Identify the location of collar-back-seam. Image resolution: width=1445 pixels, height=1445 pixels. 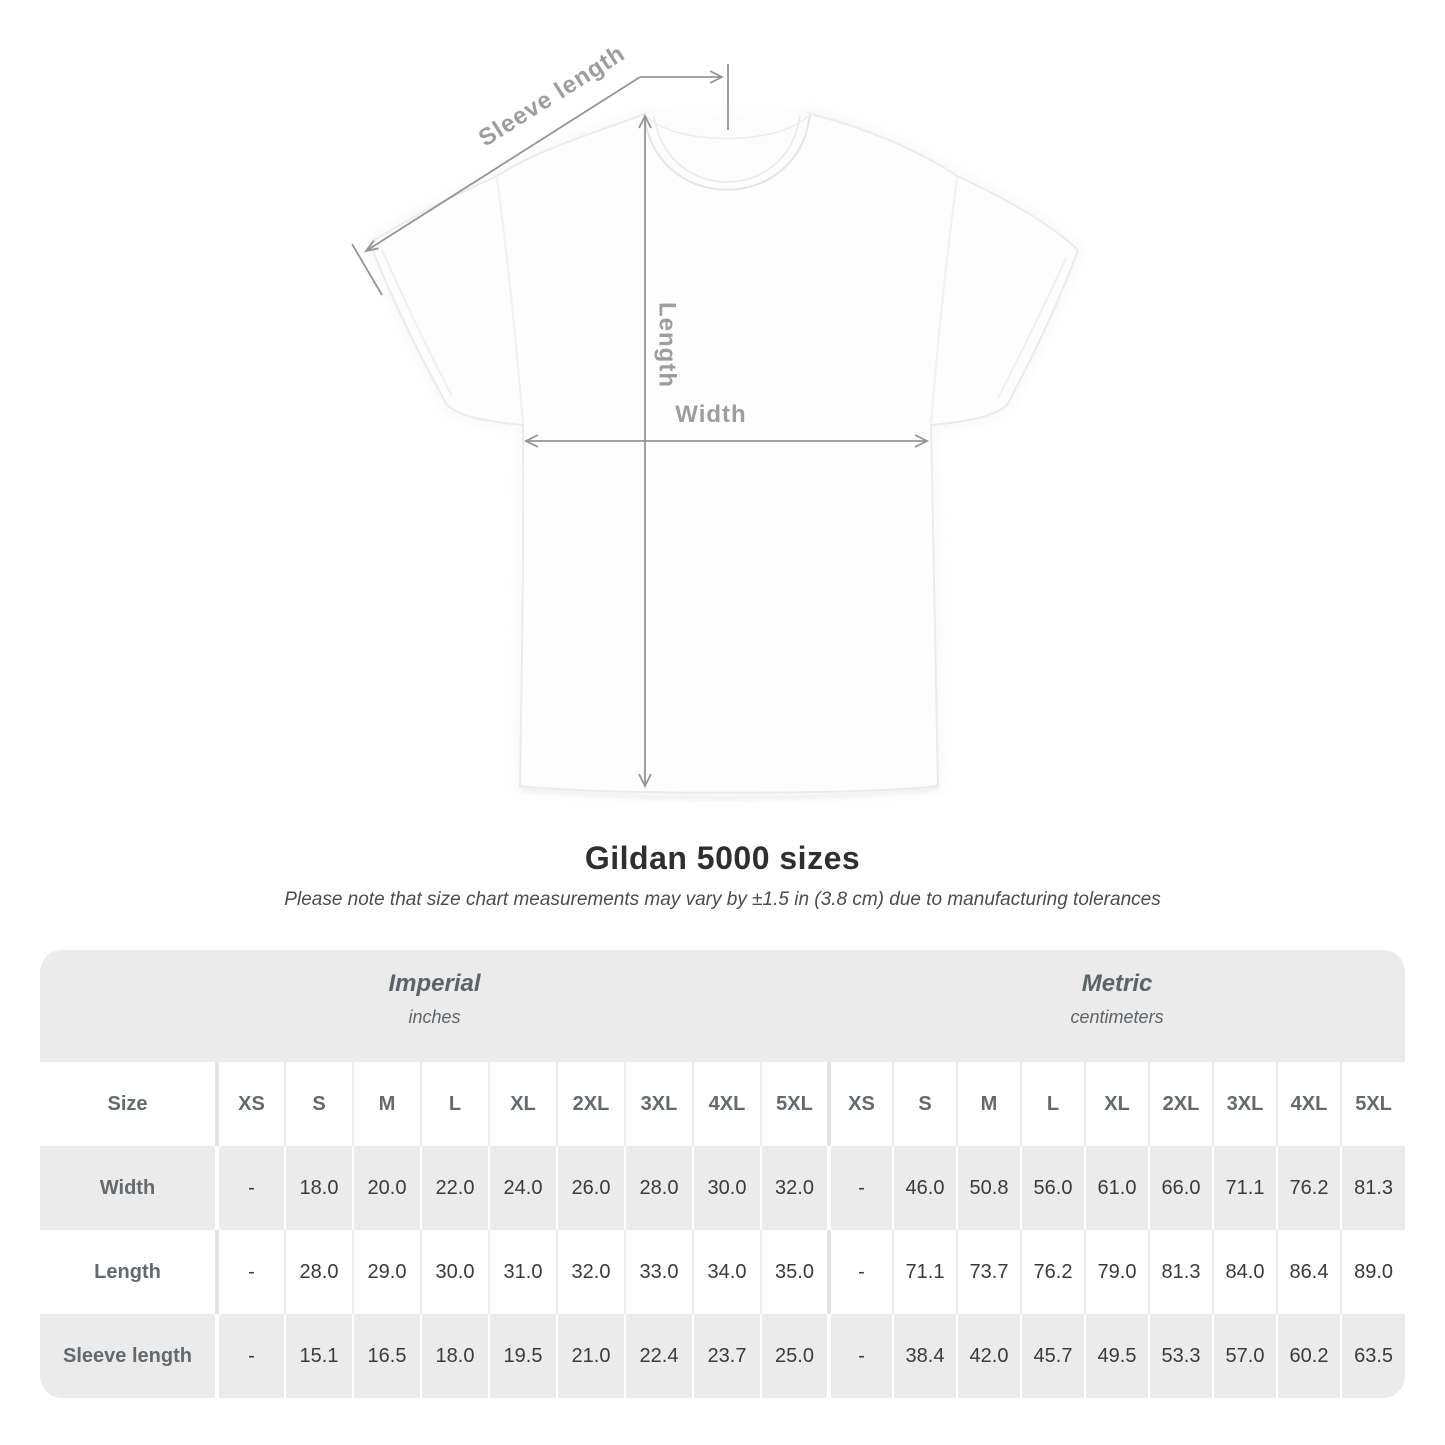
(727, 127).